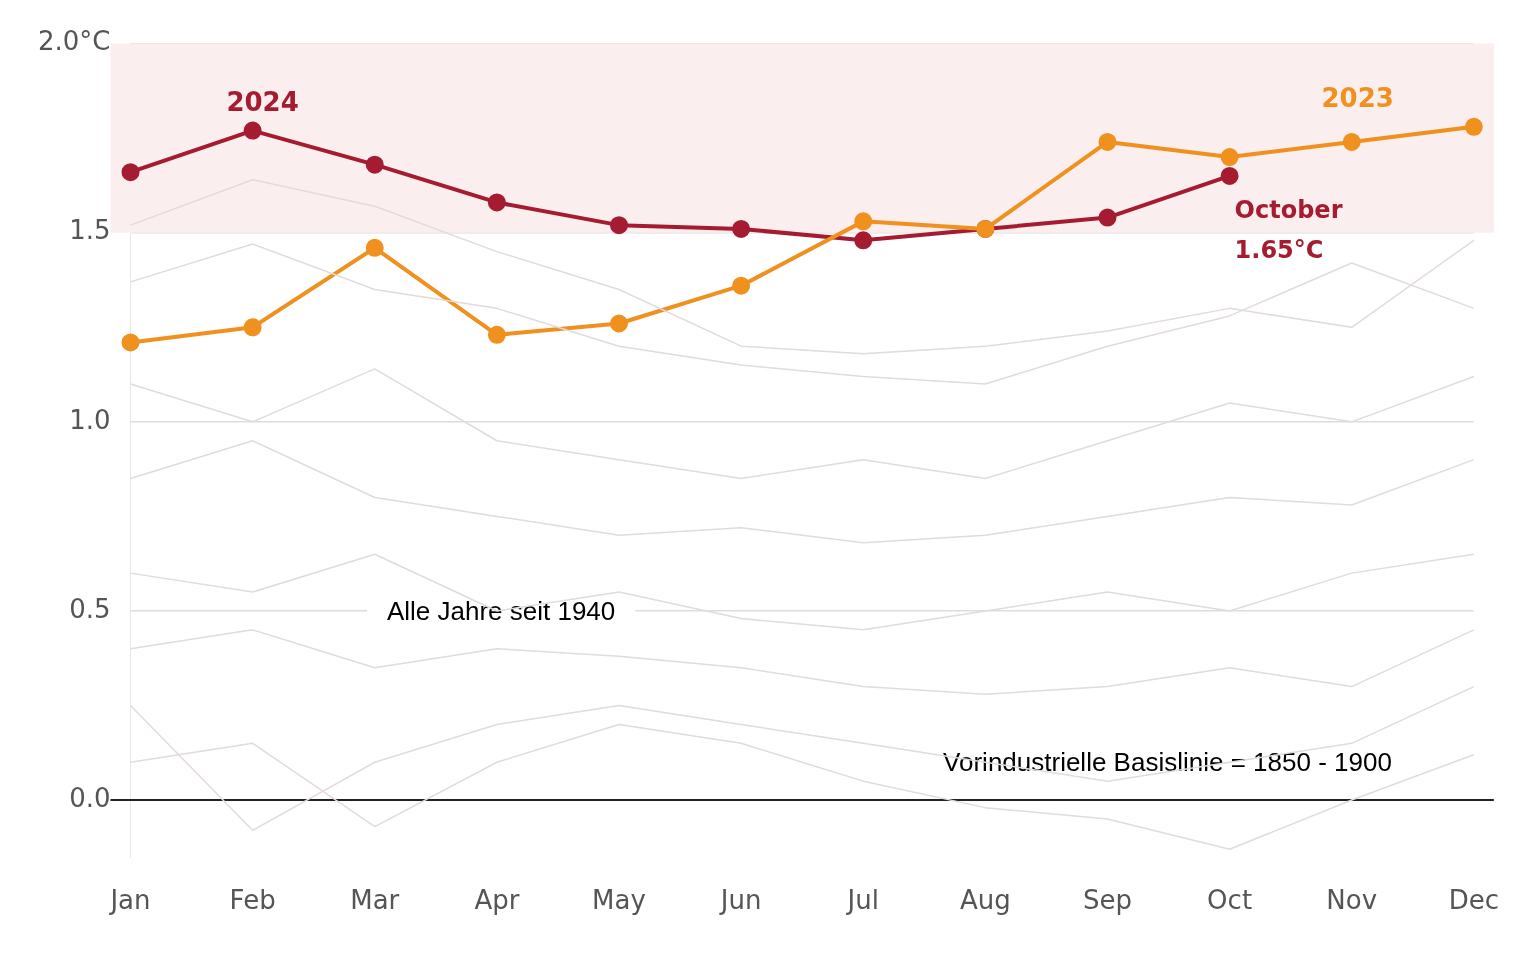 The height and width of the screenshot is (957, 1537). I want to click on x-tick-label: Apr, so click(497, 900).